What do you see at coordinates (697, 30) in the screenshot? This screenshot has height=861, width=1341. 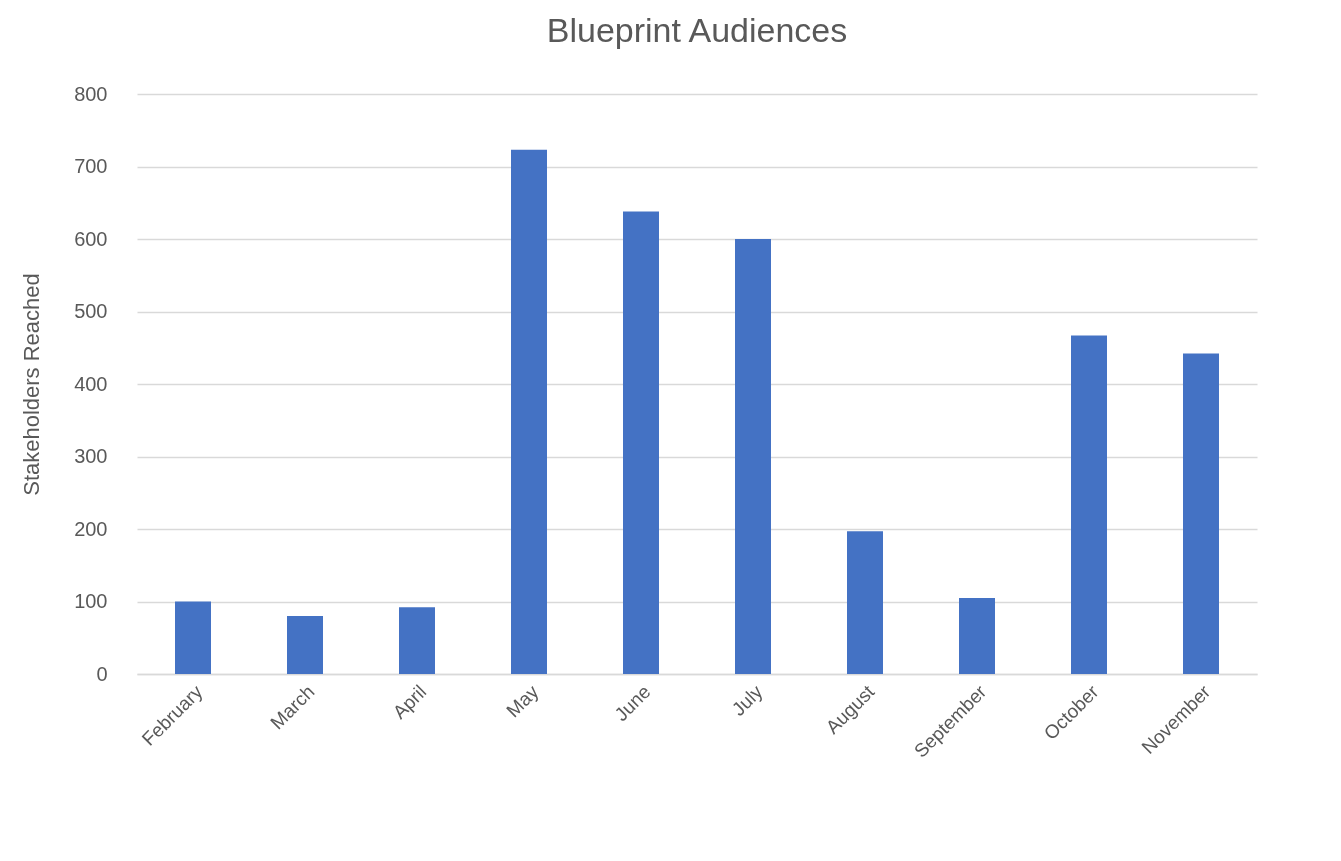 I see `chart-title: Blueprint Audiences` at bounding box center [697, 30].